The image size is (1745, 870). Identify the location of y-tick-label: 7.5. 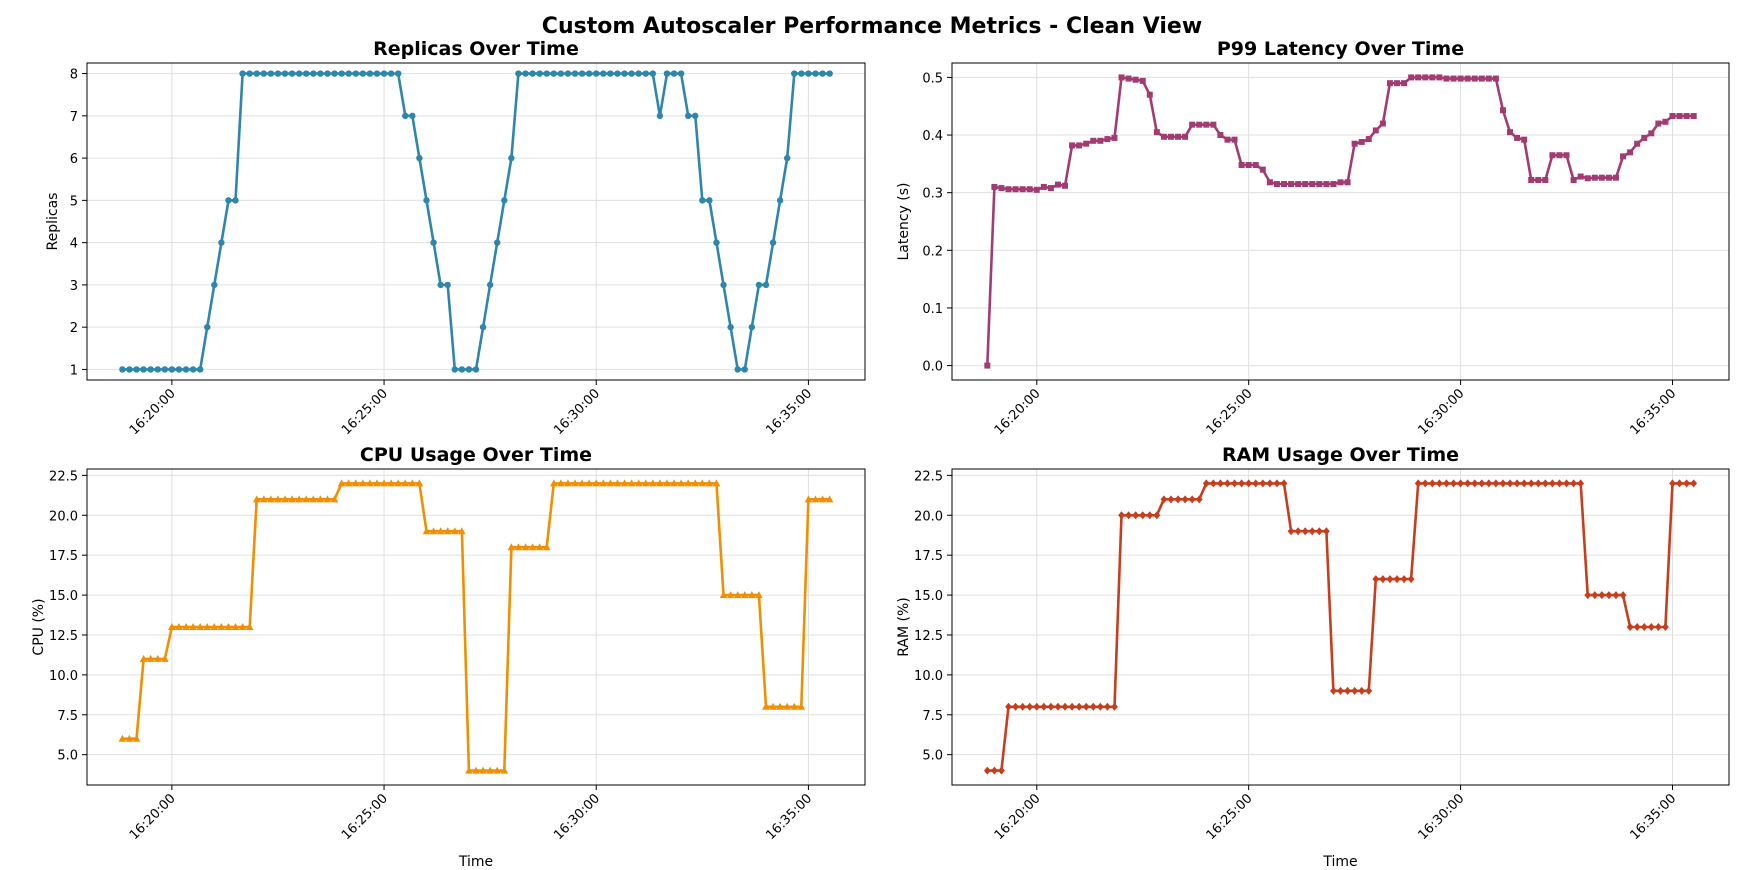
(932, 716).